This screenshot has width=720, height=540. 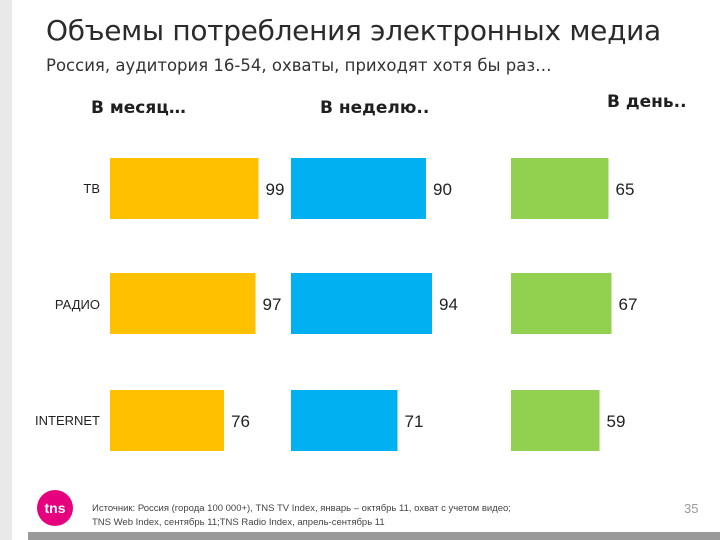 I want to click on value-label-month-internet: 76, so click(x=240, y=421).